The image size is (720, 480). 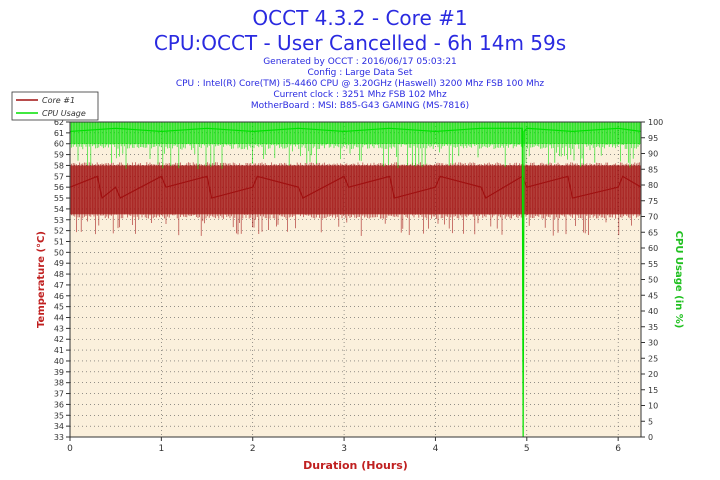 What do you see at coordinates (59, 285) in the screenshot?
I see `y-tick-label-left: 47` at bounding box center [59, 285].